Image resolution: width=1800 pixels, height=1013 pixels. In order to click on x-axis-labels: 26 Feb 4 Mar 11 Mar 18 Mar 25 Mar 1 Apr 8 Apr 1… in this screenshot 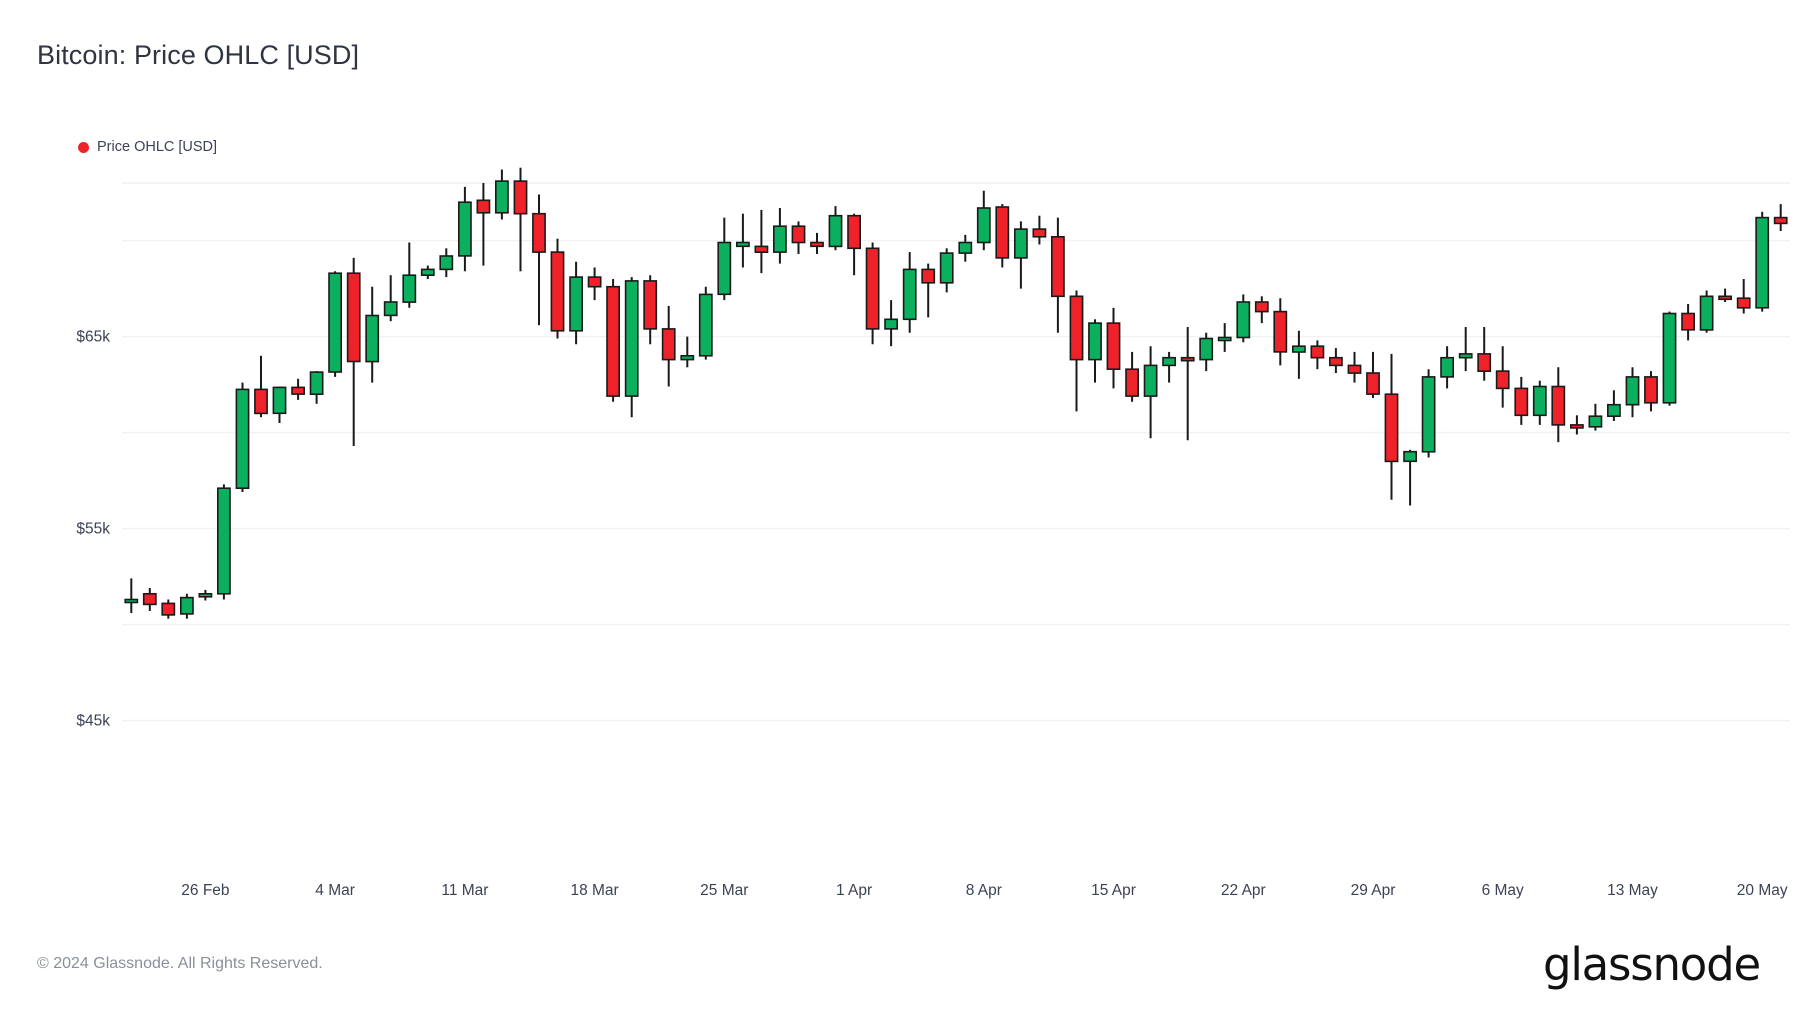, I will do `click(984, 890)`.